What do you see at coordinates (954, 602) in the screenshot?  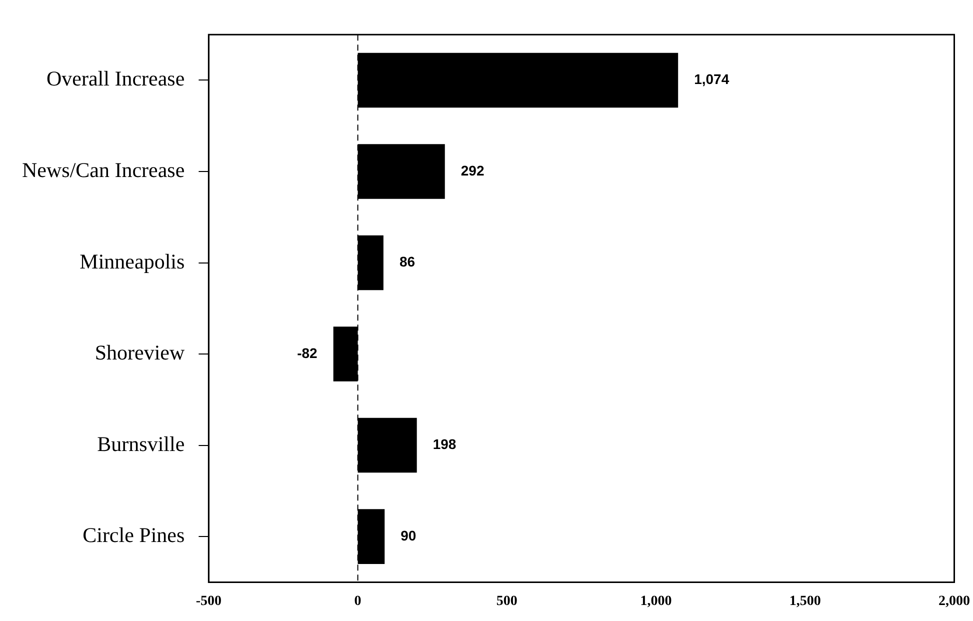 I see `x-tick-label: 2,000` at bounding box center [954, 602].